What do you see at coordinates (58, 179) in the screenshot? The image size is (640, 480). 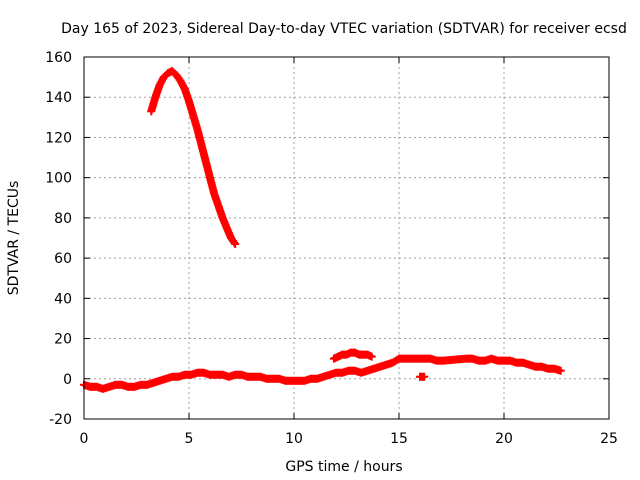 I see `y-tick-label: 100` at bounding box center [58, 179].